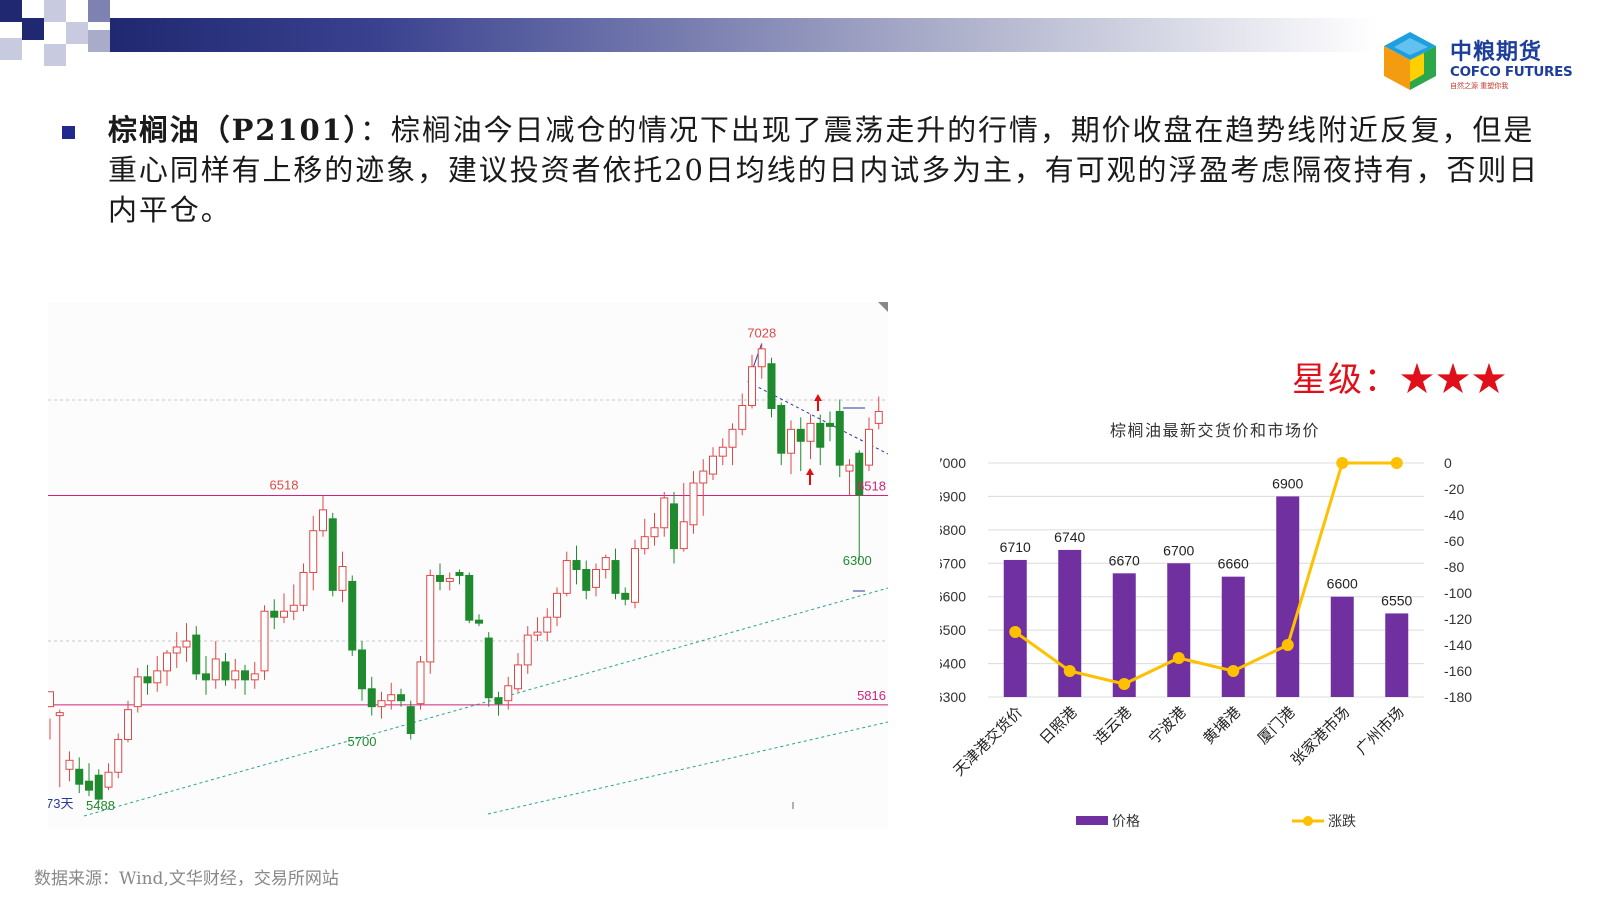 Image resolution: width=1600 pixels, height=900 pixels. What do you see at coordinates (1178, 550) in the screenshot?
I see `bar-value-label: 6700` at bounding box center [1178, 550].